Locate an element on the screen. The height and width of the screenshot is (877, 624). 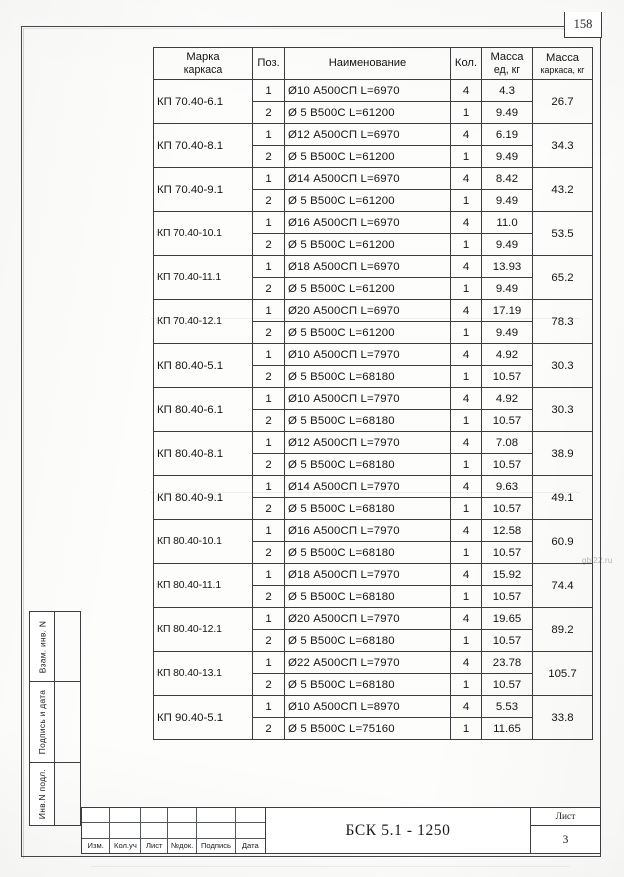
header-mass-unit: Масса ед, кг is located at coordinates (507, 63).